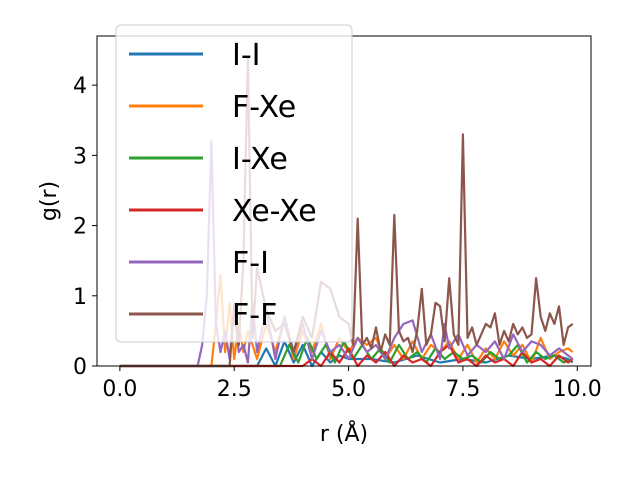 The image size is (640, 480). What do you see at coordinates (49, 201) in the screenshot?
I see `y-axis-label: g(r)` at bounding box center [49, 201].